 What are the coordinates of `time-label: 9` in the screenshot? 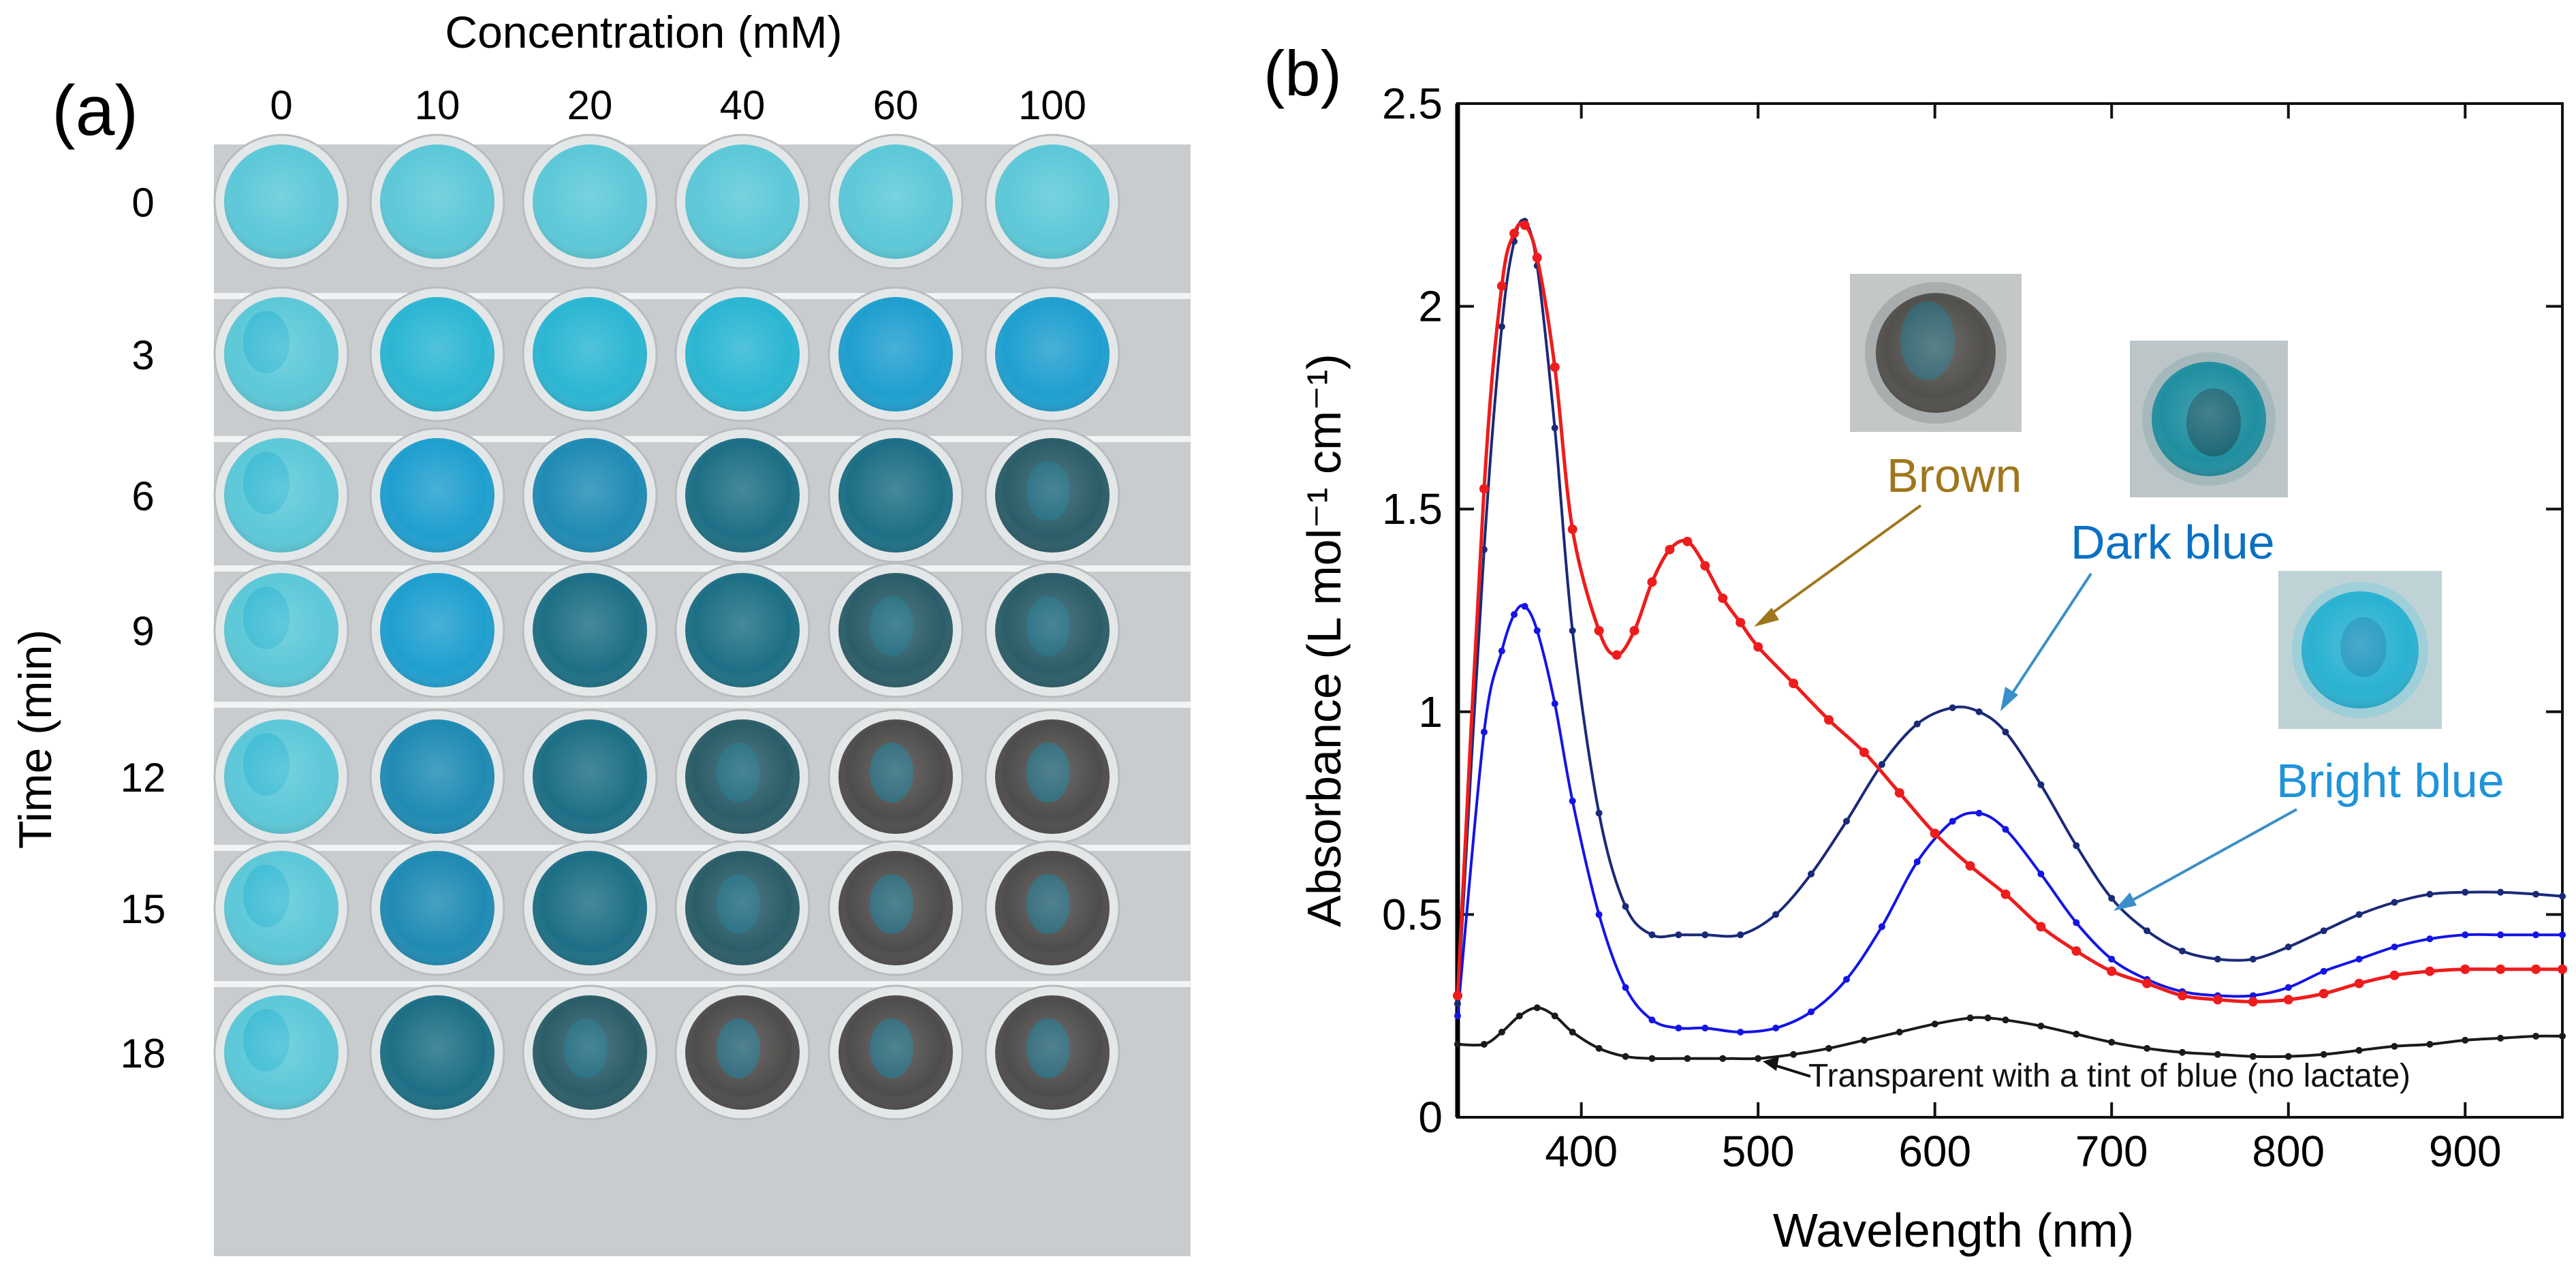 It's located at (142, 631).